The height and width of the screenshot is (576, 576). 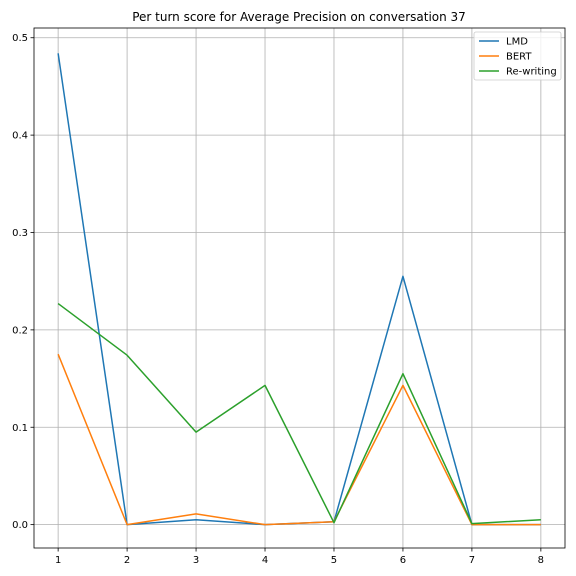 I want to click on x-tick-label: 2, so click(x=127, y=560).